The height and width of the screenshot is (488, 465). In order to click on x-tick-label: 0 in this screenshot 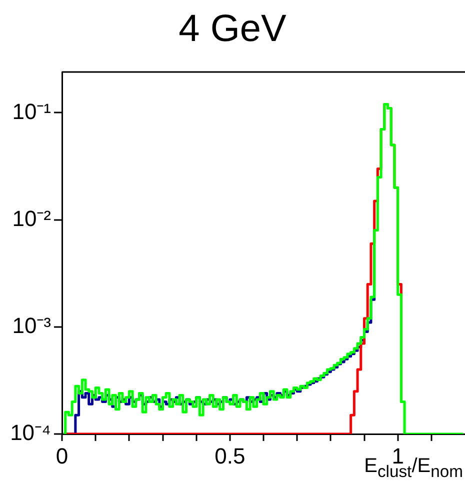, I will do `click(62, 455)`.